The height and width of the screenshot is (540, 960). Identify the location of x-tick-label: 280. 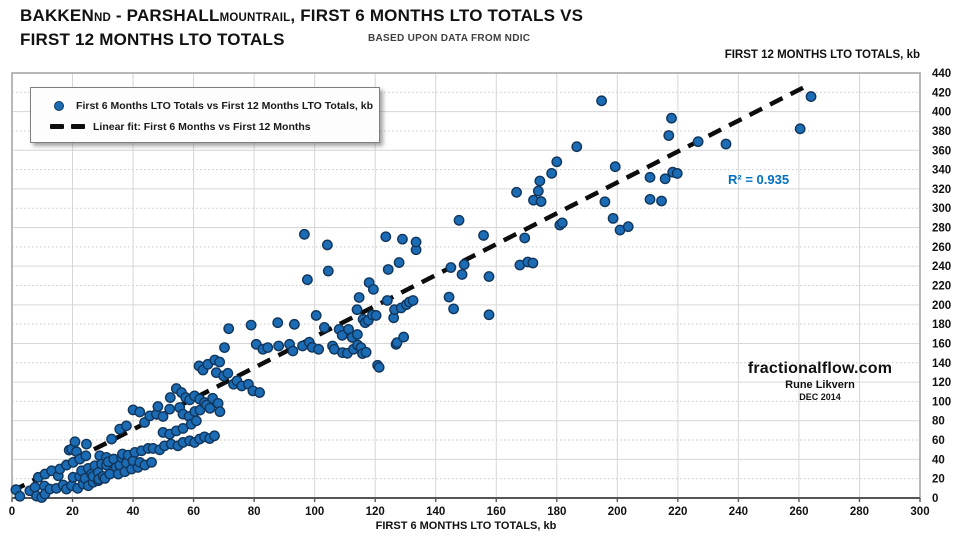
(859, 512).